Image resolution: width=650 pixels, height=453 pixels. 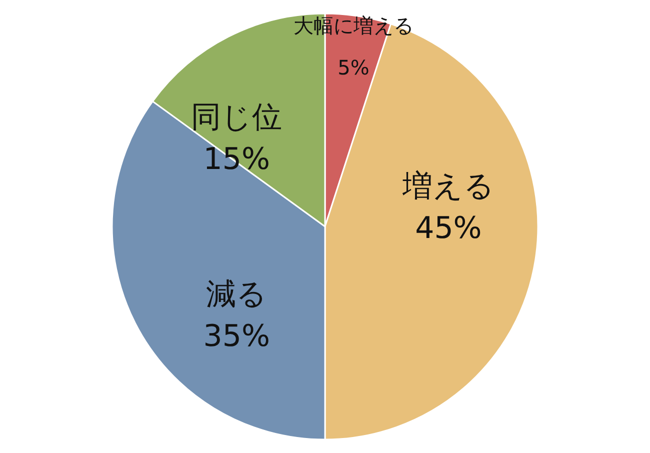 What do you see at coordinates (237, 294) in the screenshot?
I see `slice-label: 減る` at bounding box center [237, 294].